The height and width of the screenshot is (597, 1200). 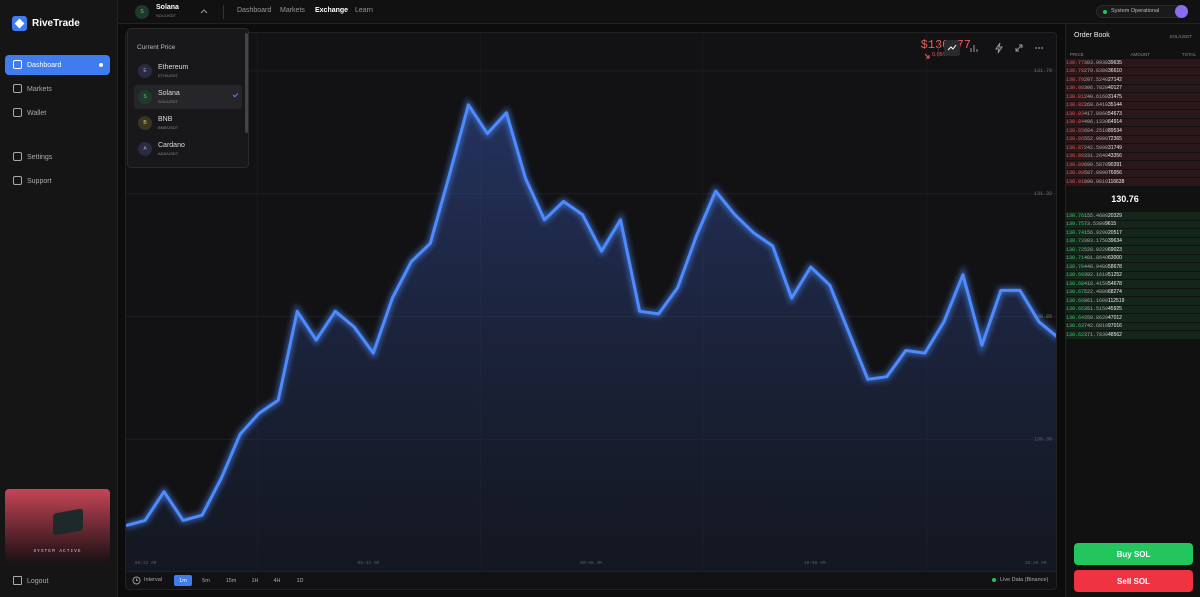 What do you see at coordinates (364, 10) in the screenshot?
I see `top-nav-item: Learn` at bounding box center [364, 10].